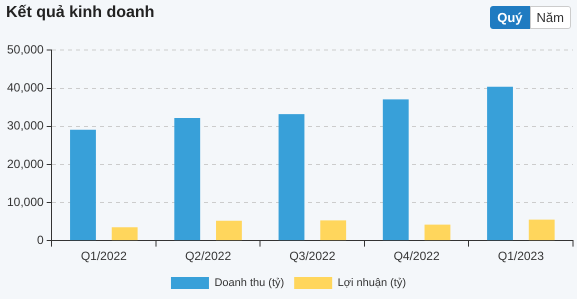 This screenshot has width=577, height=299. I want to click on x-tick-label: Q3/2022, so click(312, 256).